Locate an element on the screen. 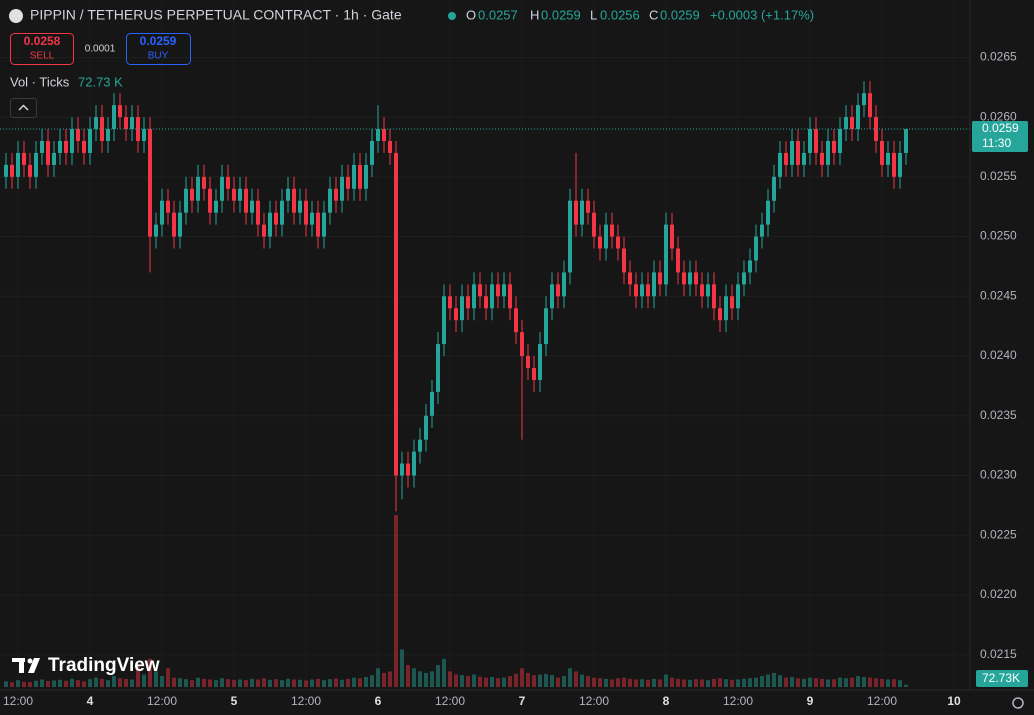 This screenshot has height=715, width=1034. collapse-button is located at coordinates (23, 108).